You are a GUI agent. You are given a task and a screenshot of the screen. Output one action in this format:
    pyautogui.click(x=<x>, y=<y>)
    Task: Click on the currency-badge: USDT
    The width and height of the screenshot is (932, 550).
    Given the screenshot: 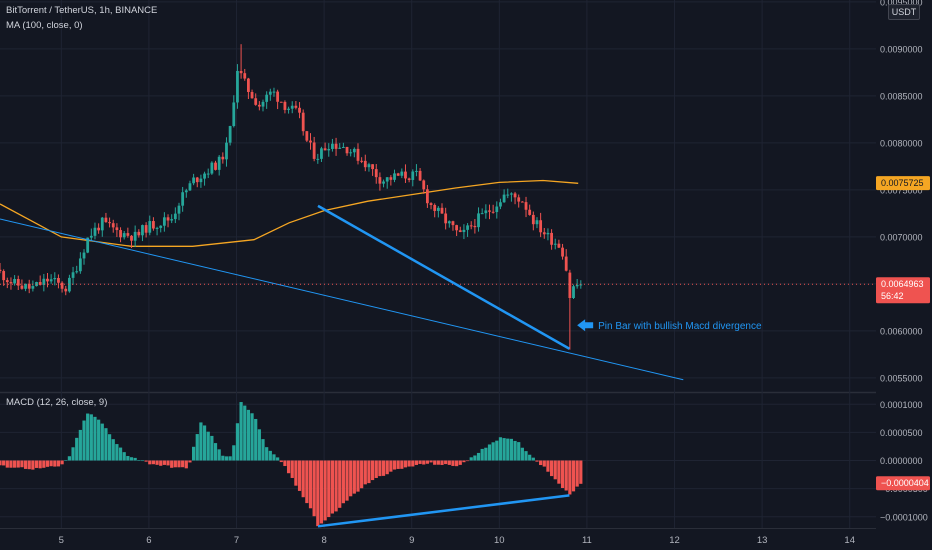 What is the action you would take?
    pyautogui.click(x=904, y=12)
    